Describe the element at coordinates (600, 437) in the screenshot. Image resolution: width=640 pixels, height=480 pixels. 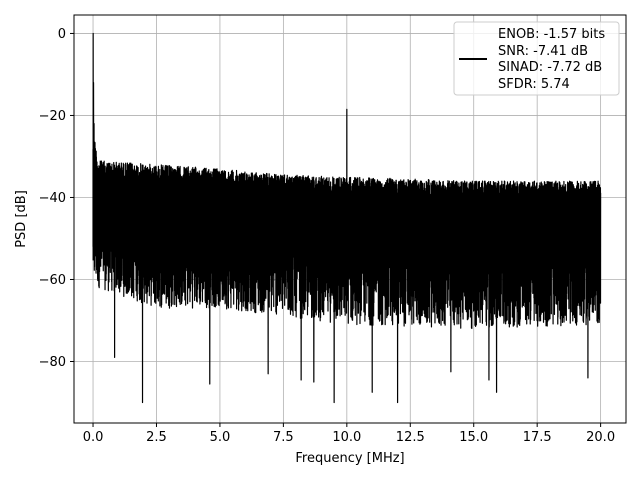
I see `x-tick-label: 20.0` at that location.